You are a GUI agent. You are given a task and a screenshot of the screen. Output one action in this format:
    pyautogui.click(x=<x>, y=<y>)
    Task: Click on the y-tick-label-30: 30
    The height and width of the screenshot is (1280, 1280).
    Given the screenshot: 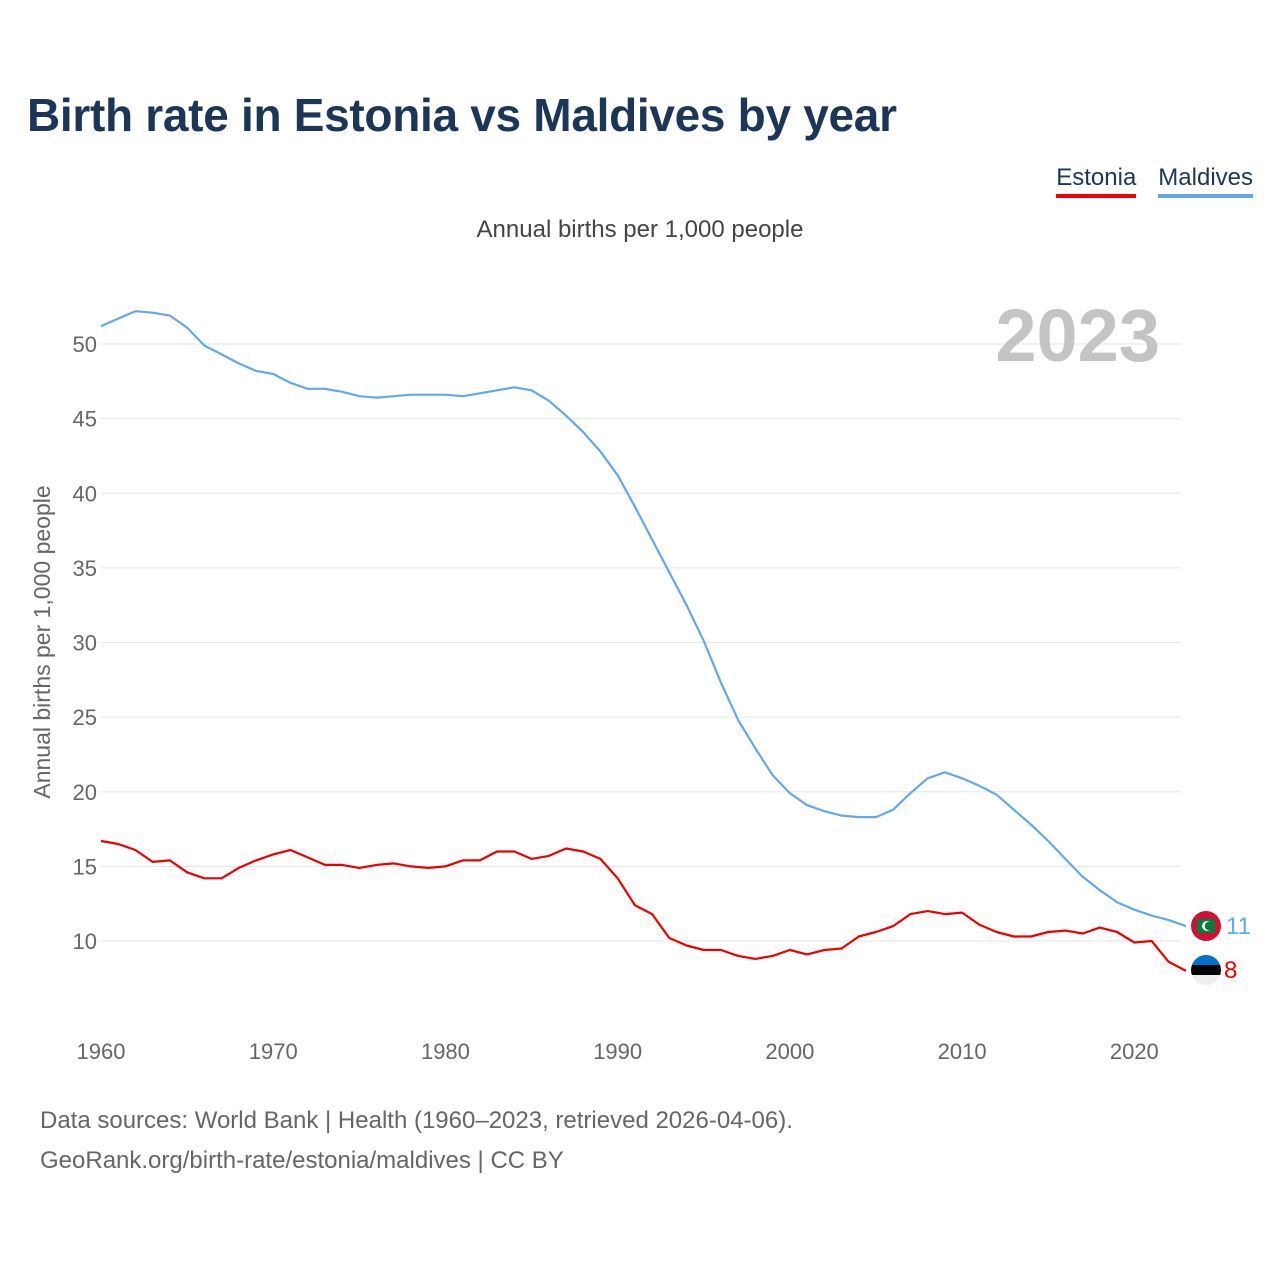 What is the action you would take?
    pyautogui.click(x=85, y=643)
    